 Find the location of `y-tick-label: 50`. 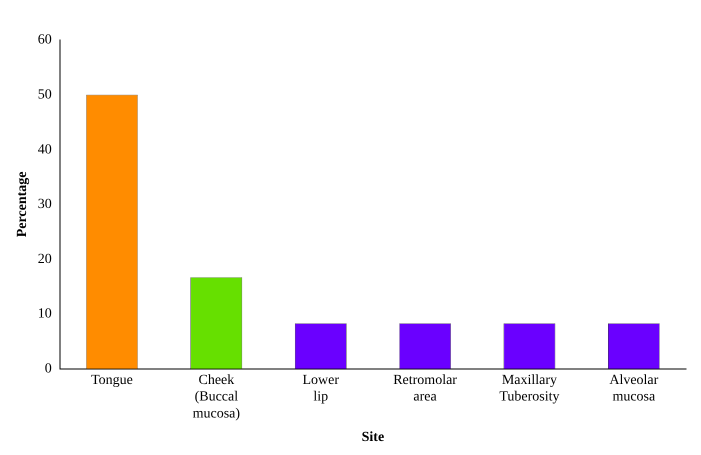

y-tick-label: 50 is located at coordinates (45, 94).